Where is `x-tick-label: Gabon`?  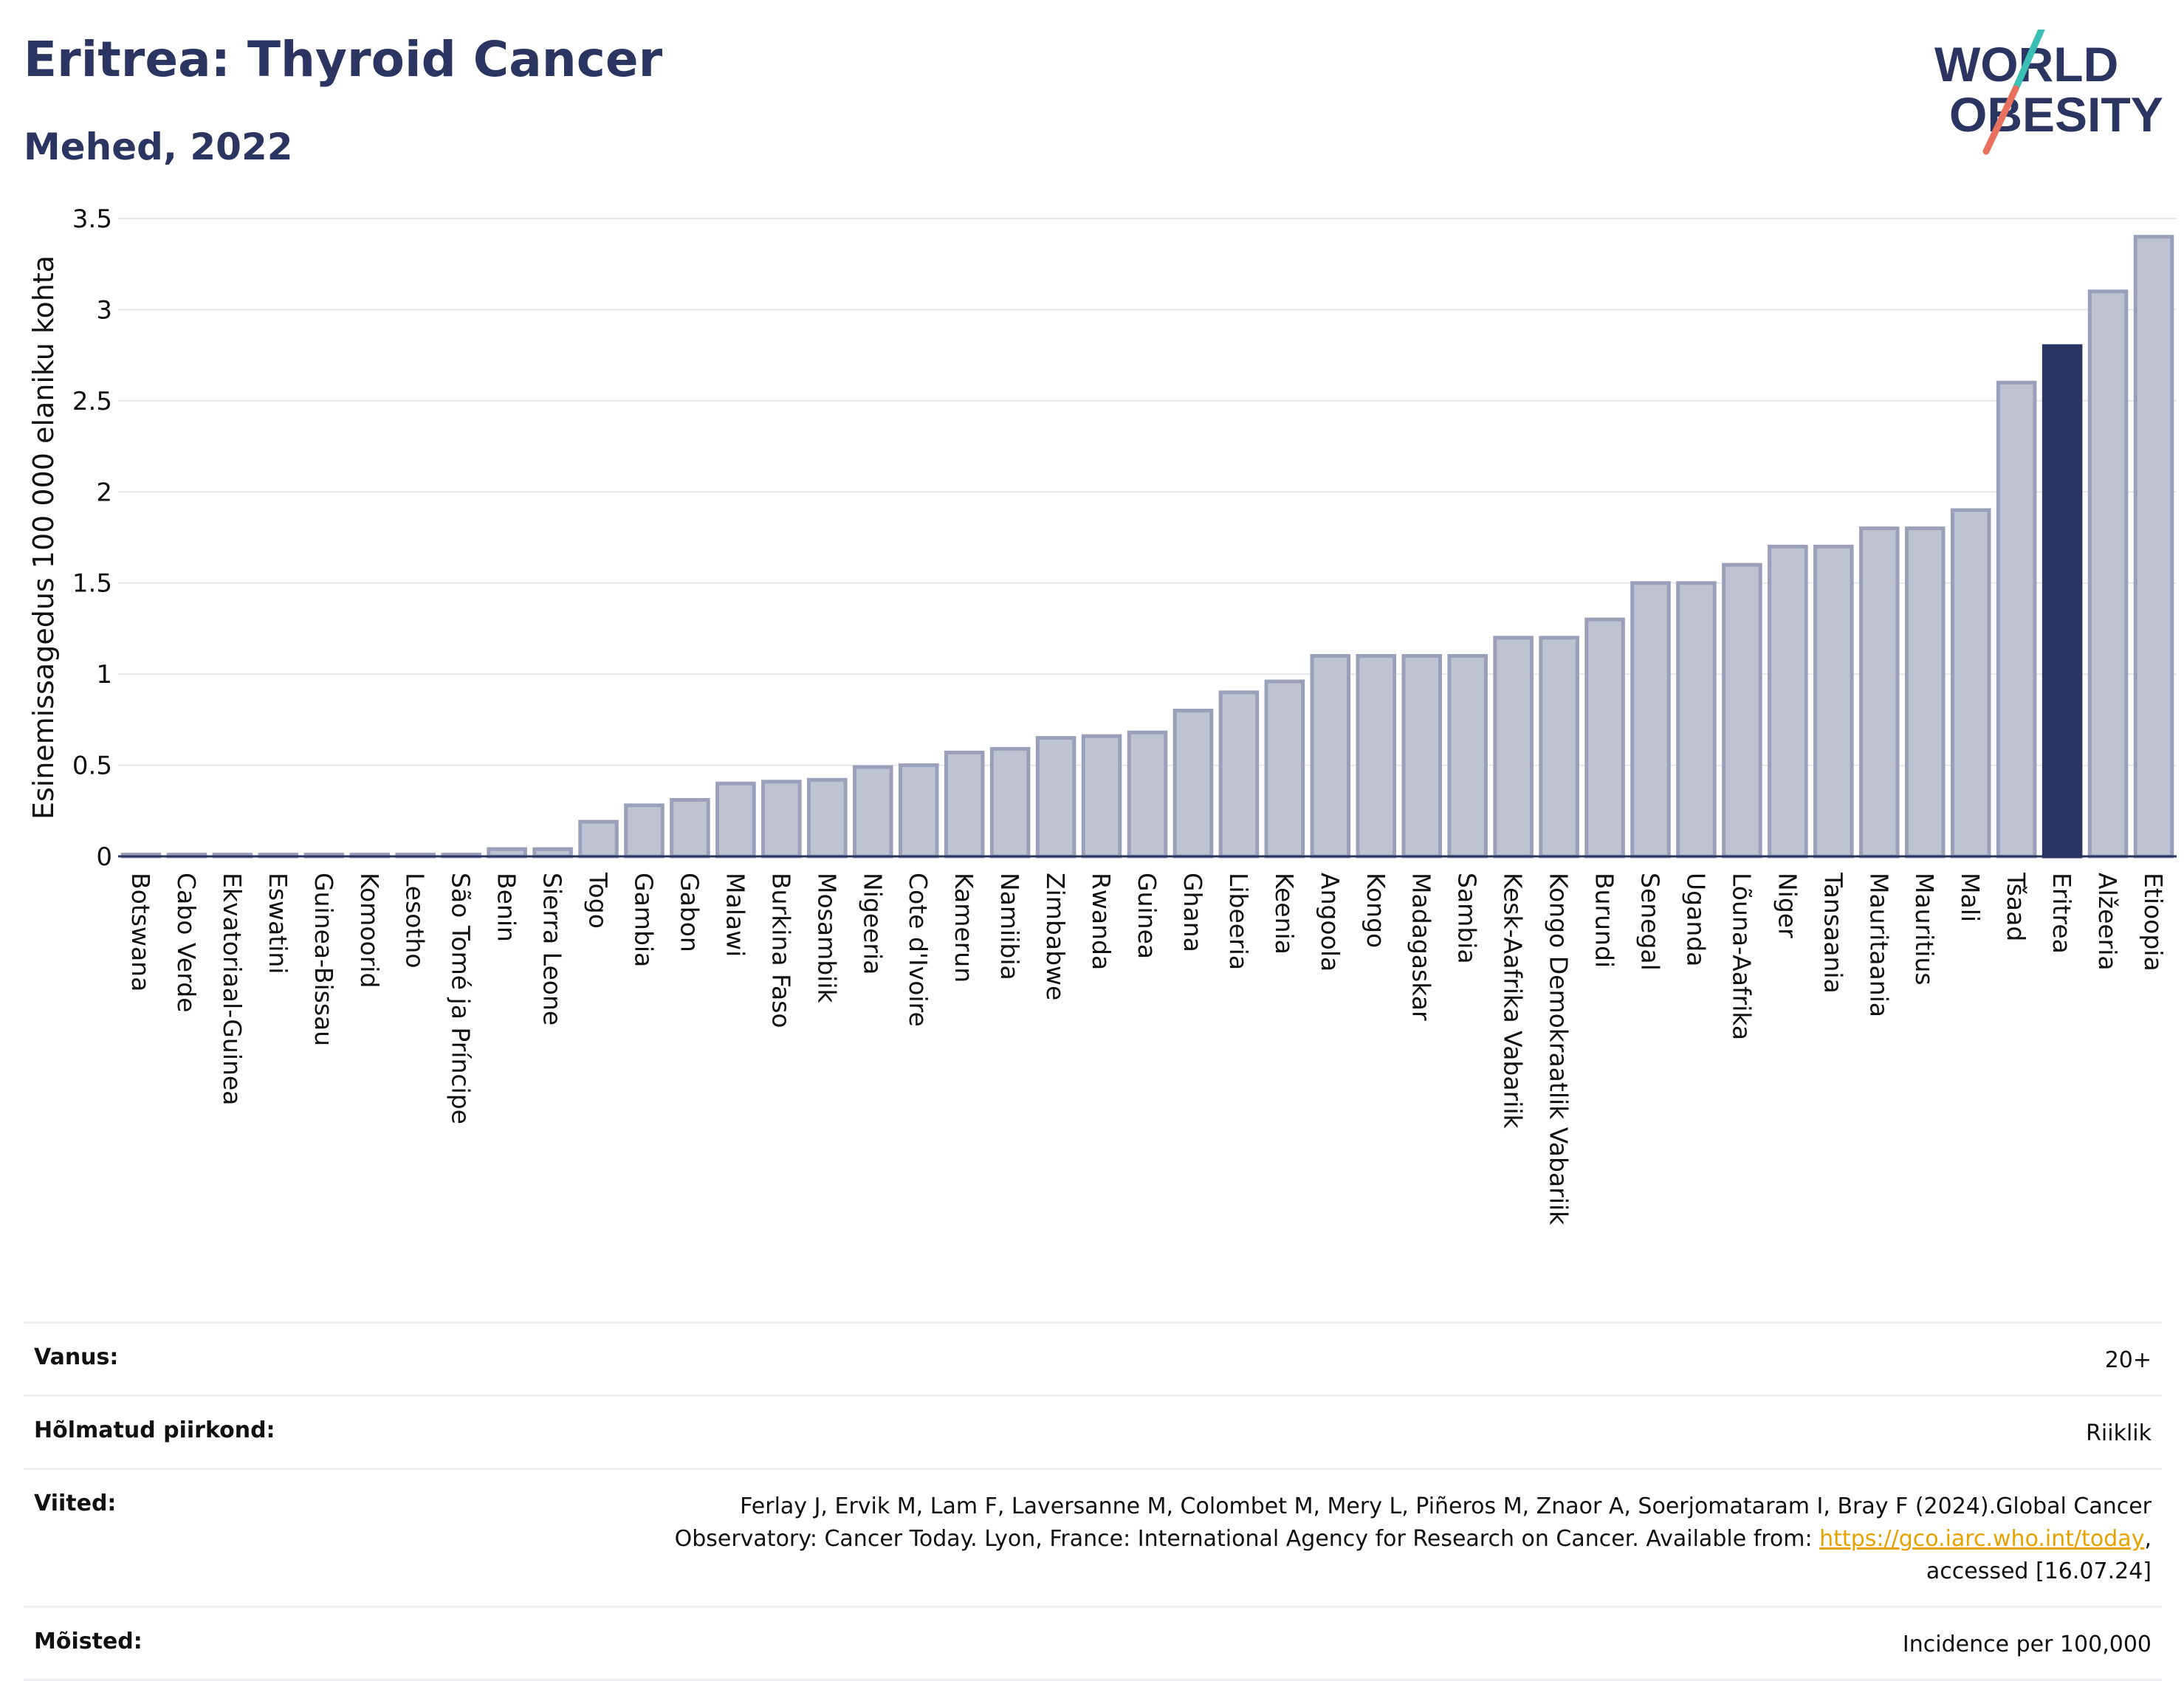 x-tick-label: Gabon is located at coordinates (690, 913).